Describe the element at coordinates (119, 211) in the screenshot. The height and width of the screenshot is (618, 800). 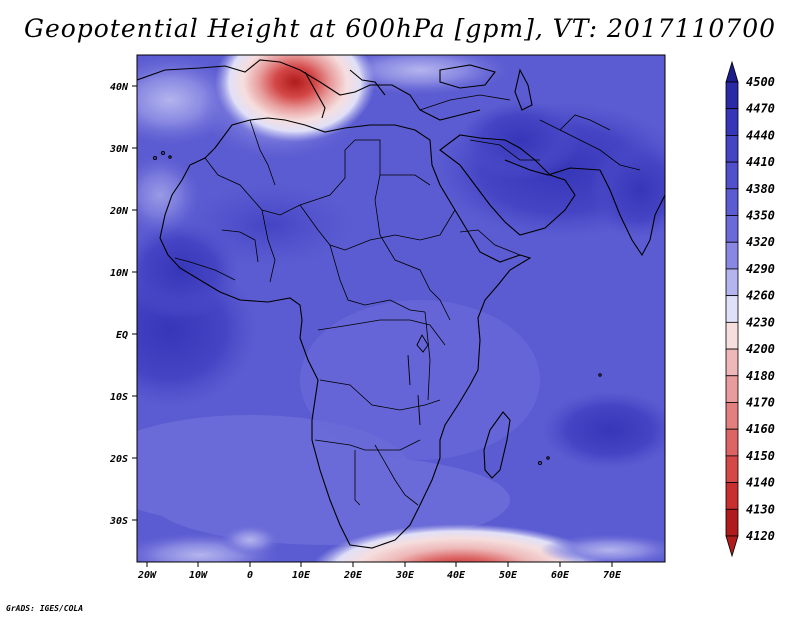
I see `lat-label: 20N` at that location.